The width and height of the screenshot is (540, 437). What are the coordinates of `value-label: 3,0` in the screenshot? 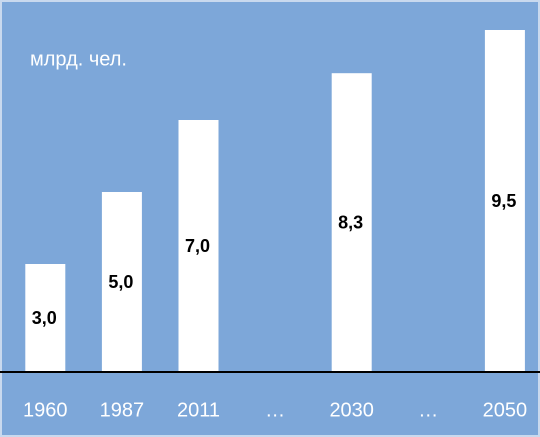 It's located at (44, 318).